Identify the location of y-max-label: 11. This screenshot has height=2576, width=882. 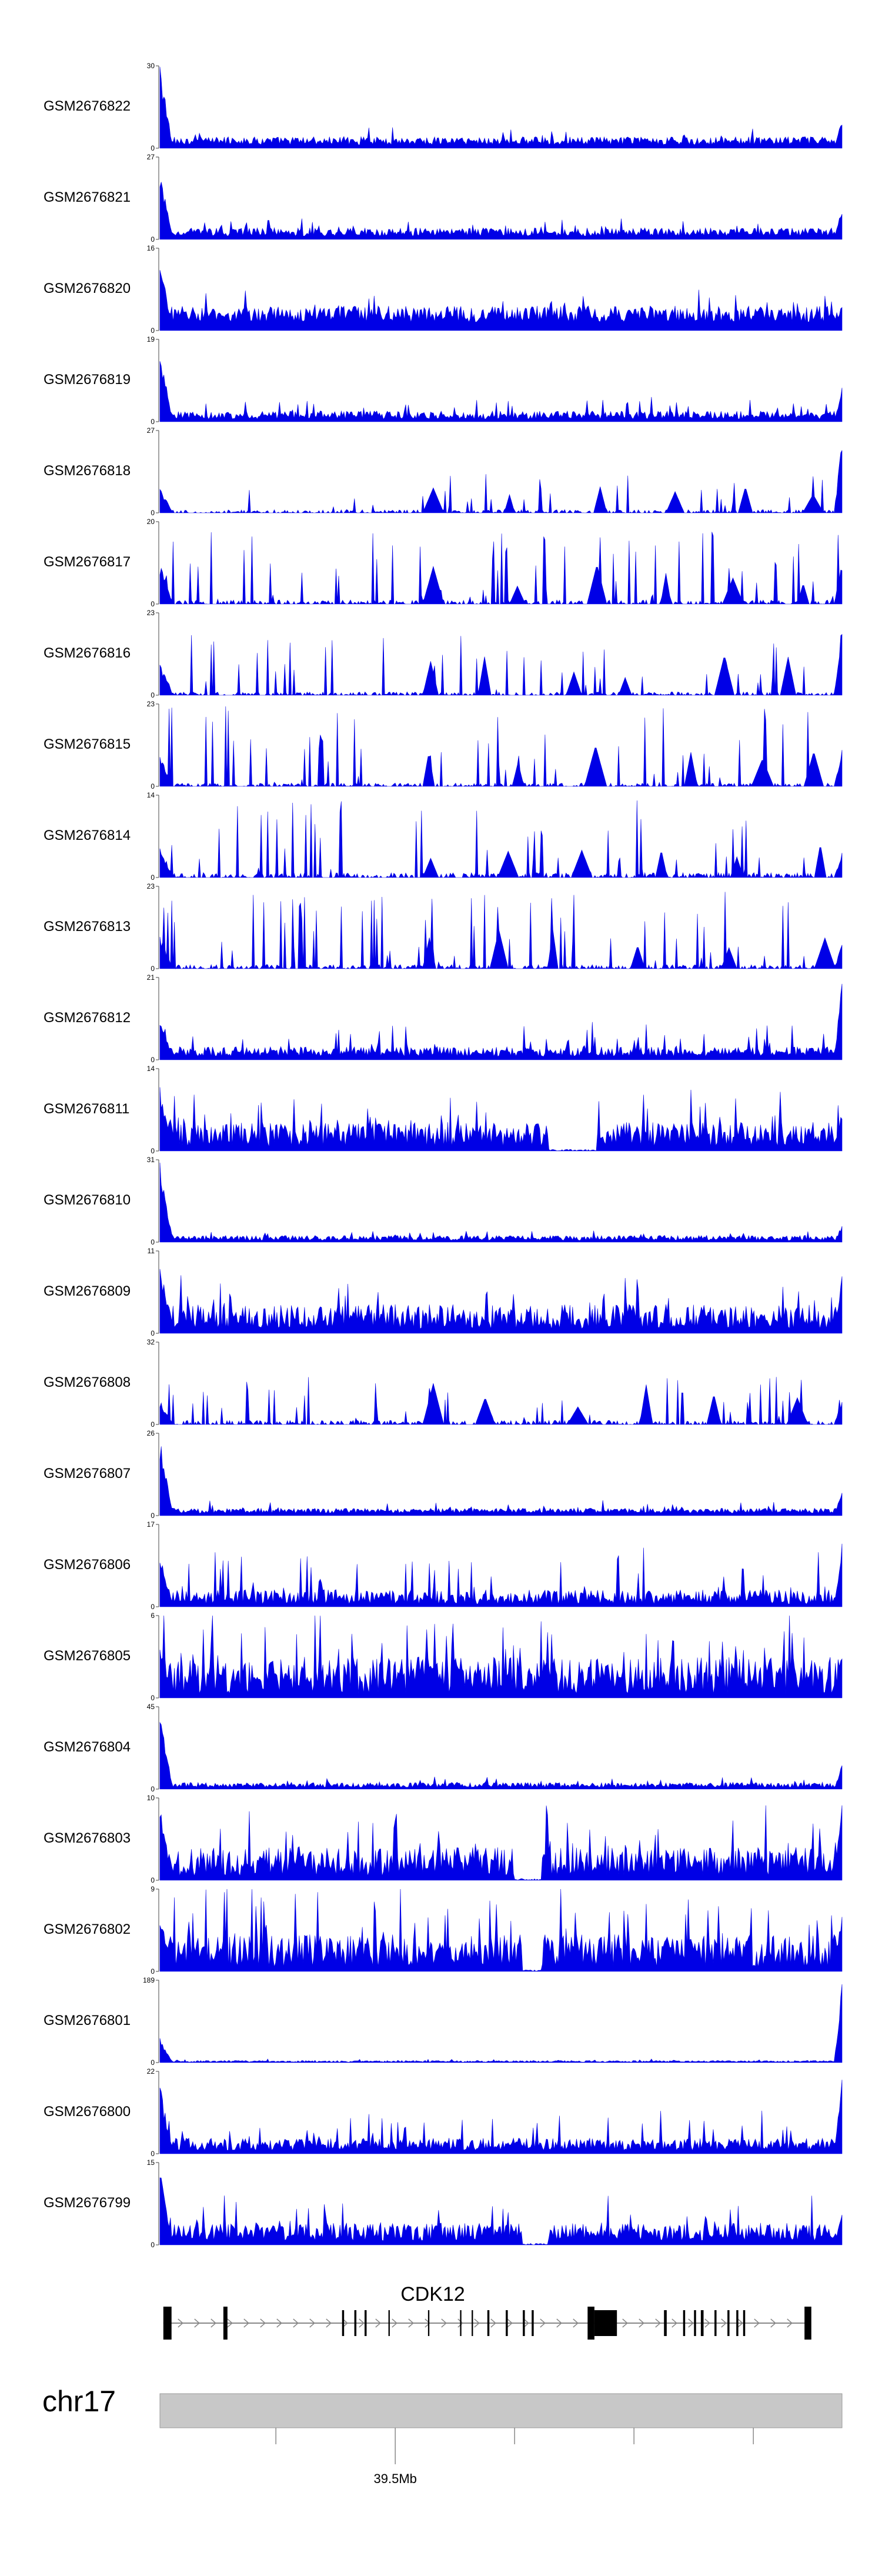
(151, 1251).